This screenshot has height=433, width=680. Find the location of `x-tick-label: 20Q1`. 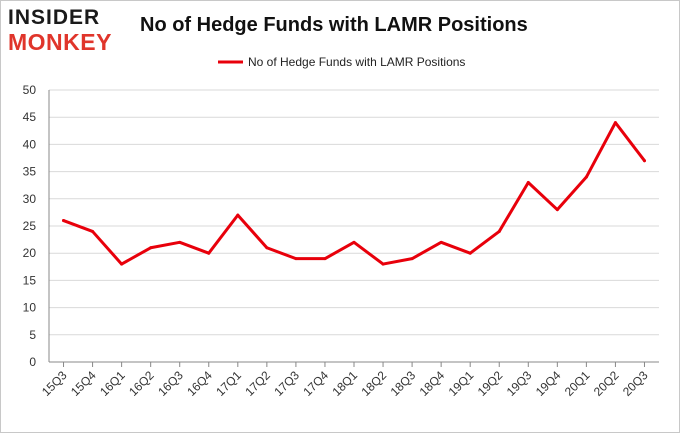

x-tick-label: 20Q1 is located at coordinates (577, 383).